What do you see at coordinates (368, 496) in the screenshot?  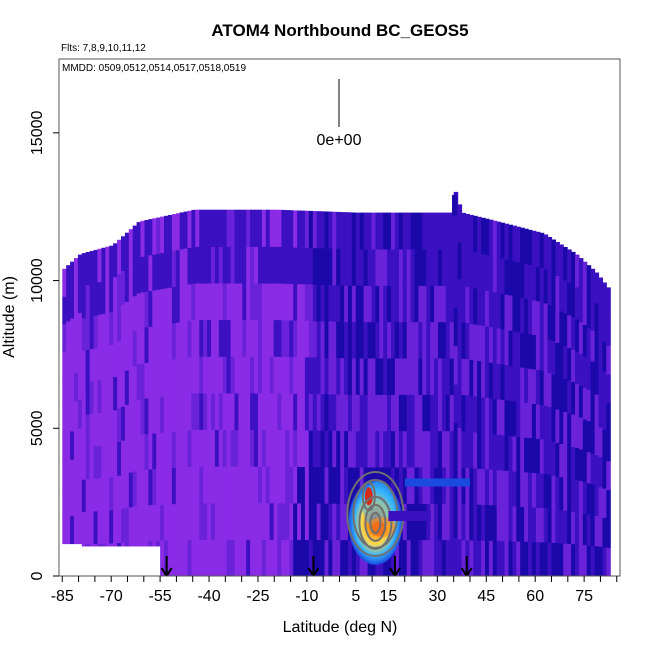 I see `contour-line` at bounding box center [368, 496].